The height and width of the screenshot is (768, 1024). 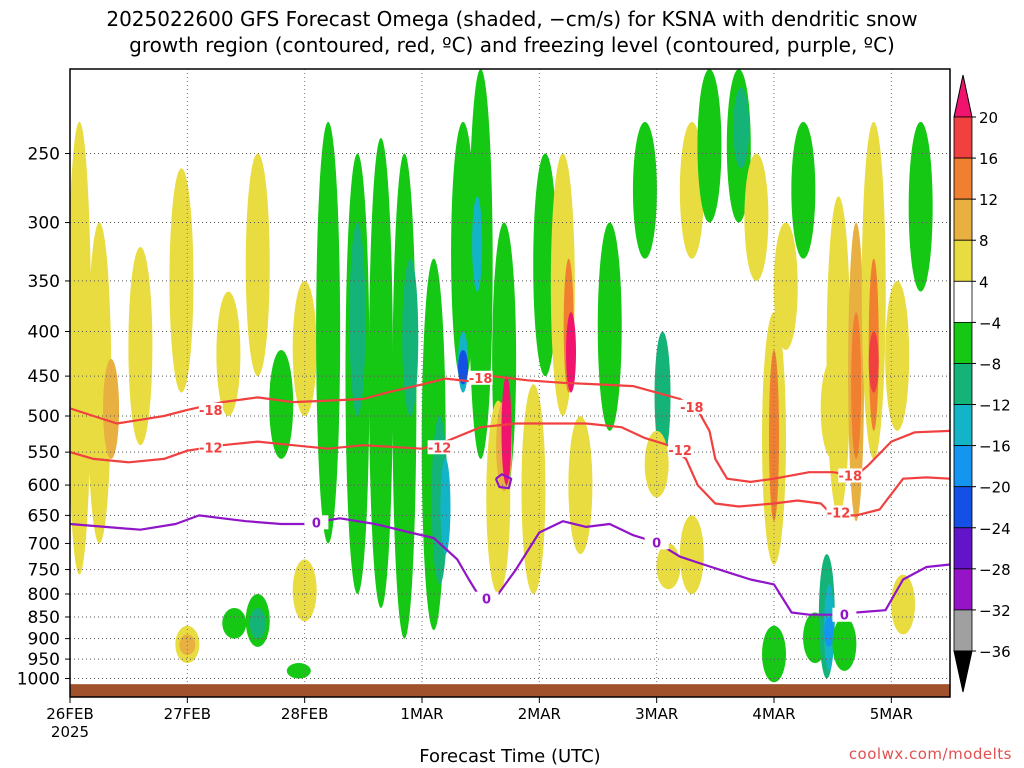 I want to click on contour-label-2-2: 0, so click(x=656, y=543).